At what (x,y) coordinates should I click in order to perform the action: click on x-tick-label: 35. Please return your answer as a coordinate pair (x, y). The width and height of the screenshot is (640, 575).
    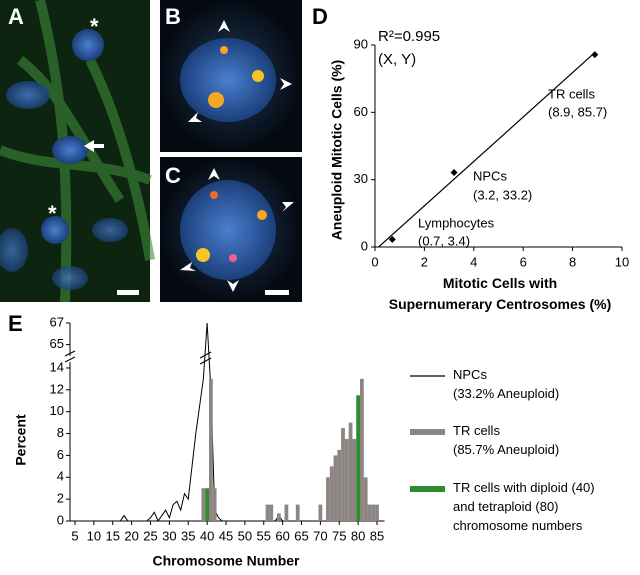
    Looking at the image, I should click on (188, 535).